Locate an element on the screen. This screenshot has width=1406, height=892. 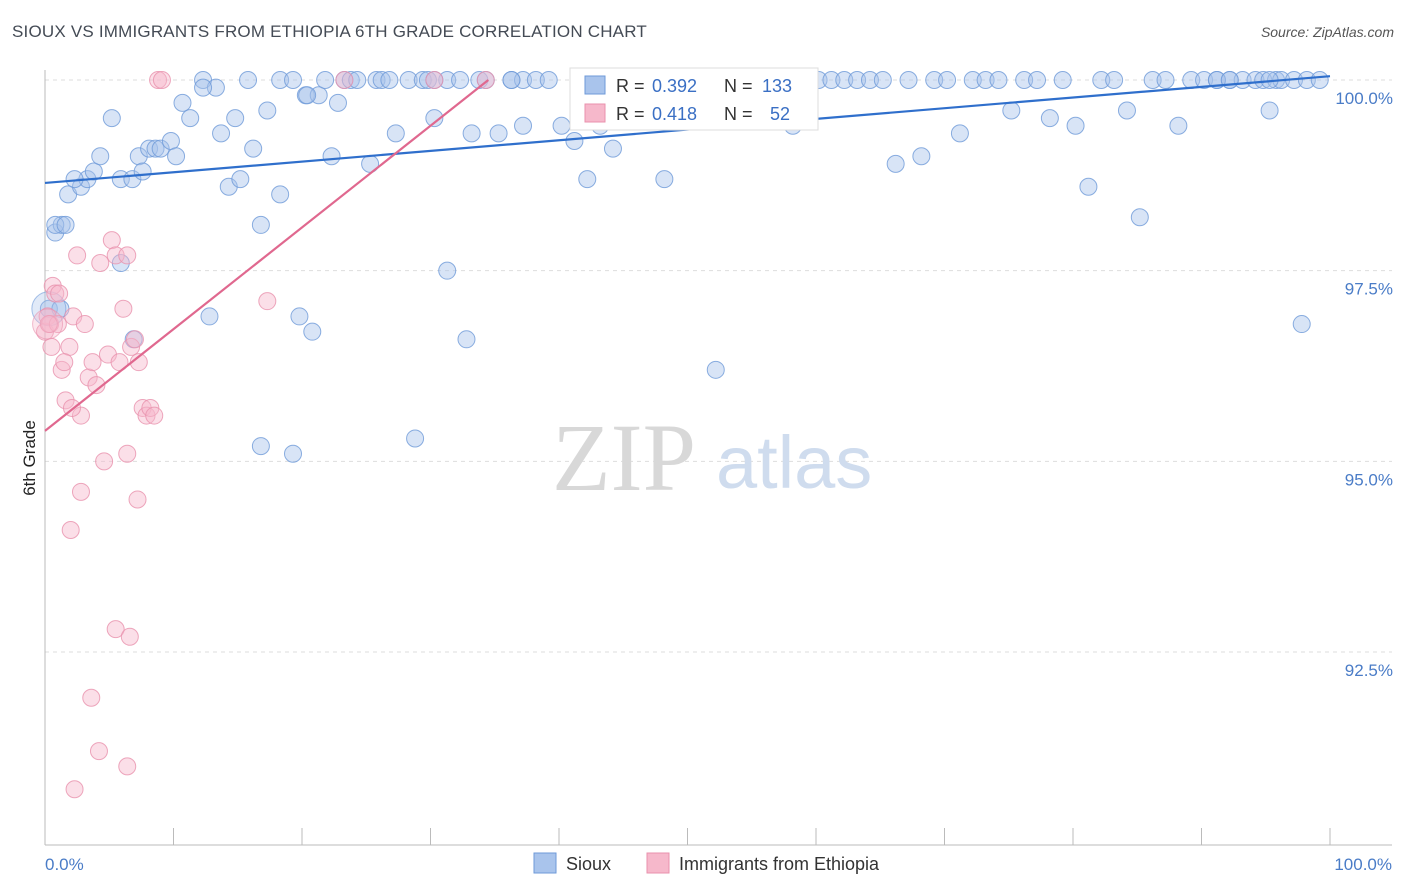
x-tick-label-min: 0.0% is located at coordinates (64, 864).